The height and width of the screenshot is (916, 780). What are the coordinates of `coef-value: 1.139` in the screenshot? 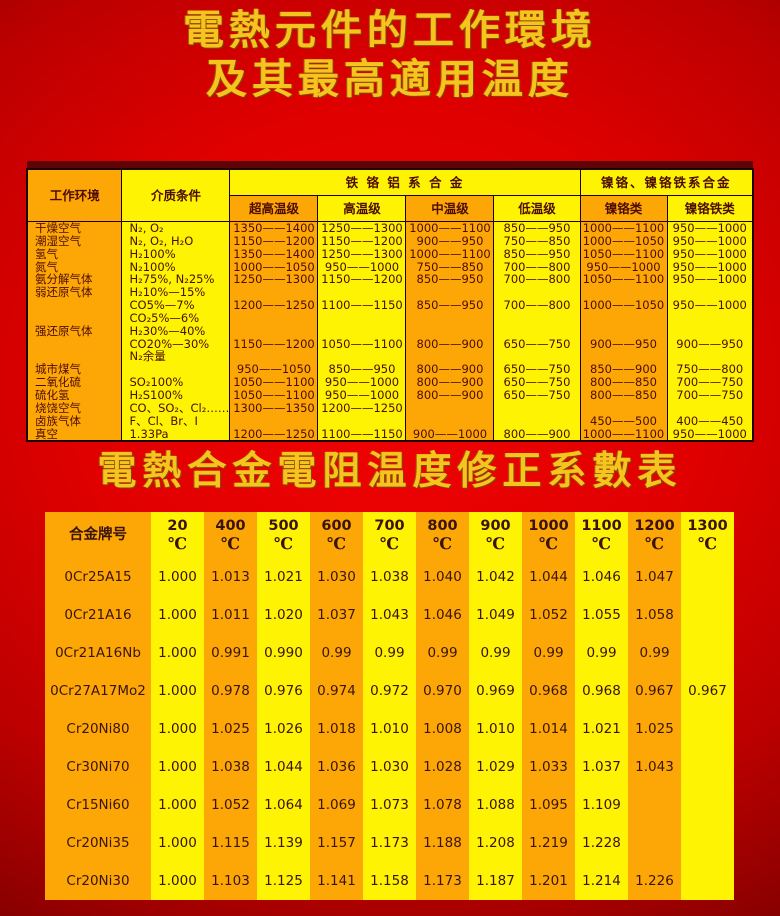 It's located at (283, 843).